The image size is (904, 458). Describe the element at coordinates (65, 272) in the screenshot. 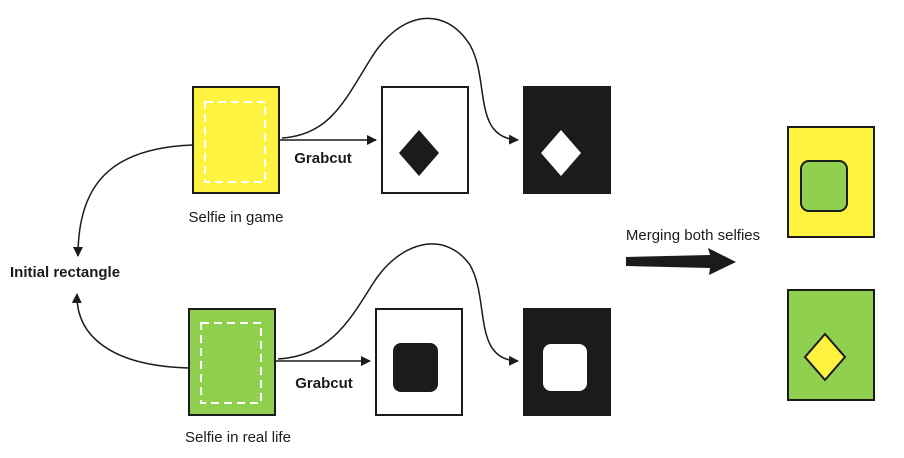

I see `initial-rectangle-label: Initial rectangle` at that location.